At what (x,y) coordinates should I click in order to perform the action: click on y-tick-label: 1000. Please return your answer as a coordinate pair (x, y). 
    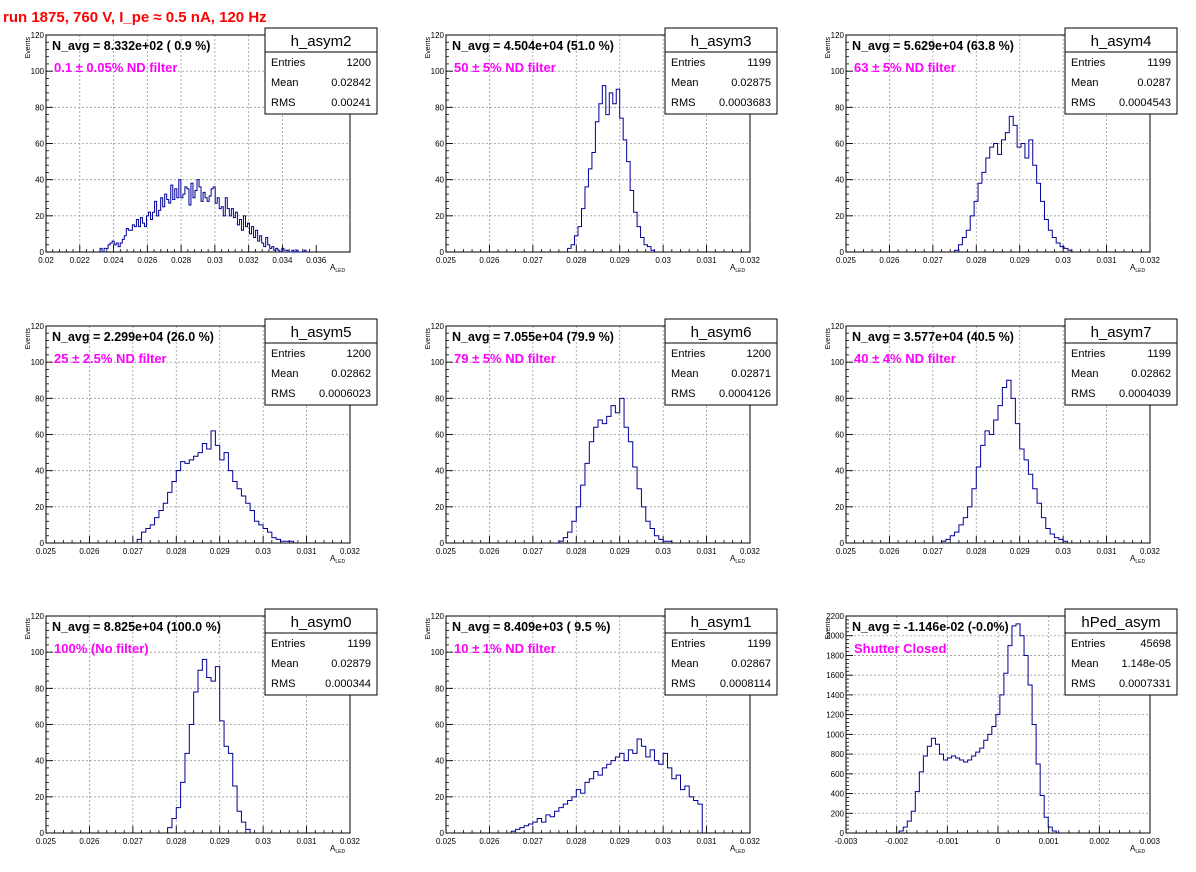
    Looking at the image, I should click on (835, 734).